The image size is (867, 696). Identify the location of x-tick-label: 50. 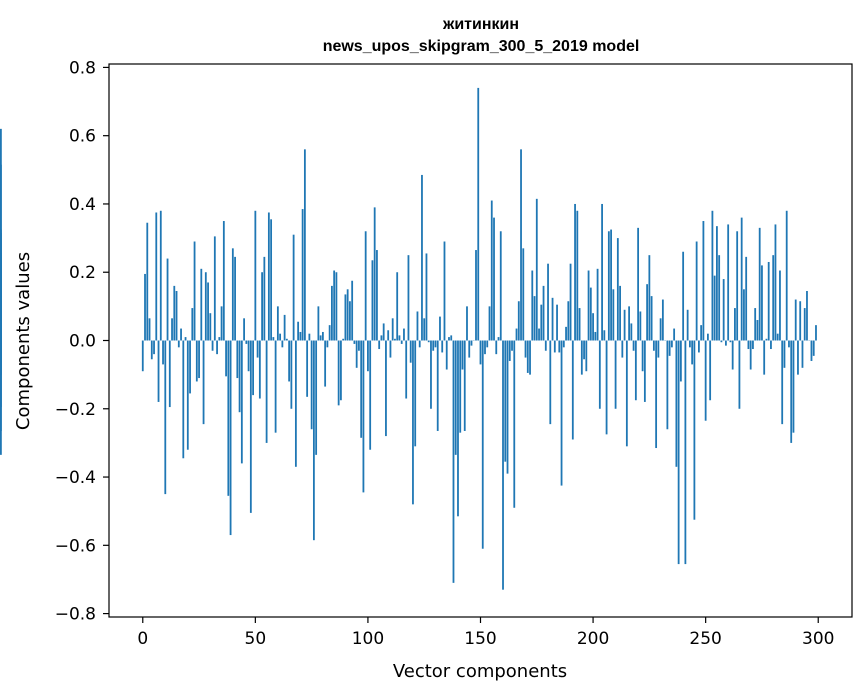
(256, 639).